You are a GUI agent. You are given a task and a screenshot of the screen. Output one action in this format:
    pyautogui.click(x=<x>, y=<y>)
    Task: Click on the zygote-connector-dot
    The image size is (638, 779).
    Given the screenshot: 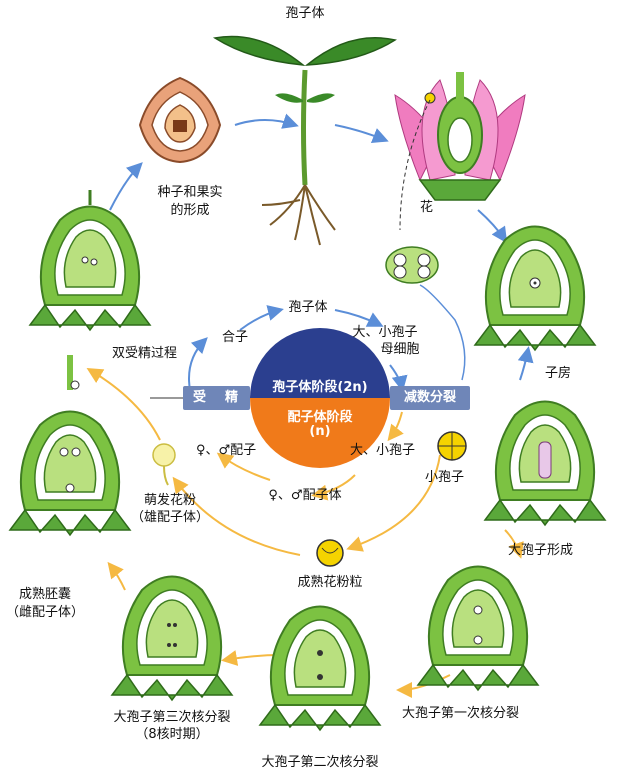 What is the action you would take?
    pyautogui.click(x=75, y=385)
    